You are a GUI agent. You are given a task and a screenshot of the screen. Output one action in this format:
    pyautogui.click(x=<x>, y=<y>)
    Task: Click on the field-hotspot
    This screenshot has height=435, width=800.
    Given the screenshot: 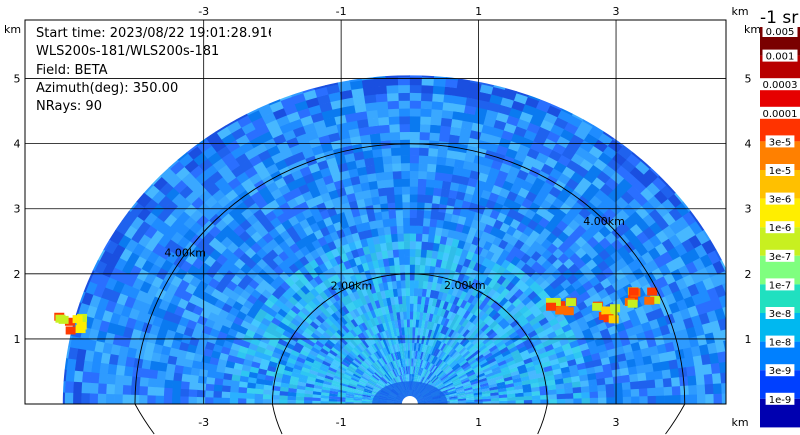 What is the action you would take?
    pyautogui.click(x=555, y=301)
    